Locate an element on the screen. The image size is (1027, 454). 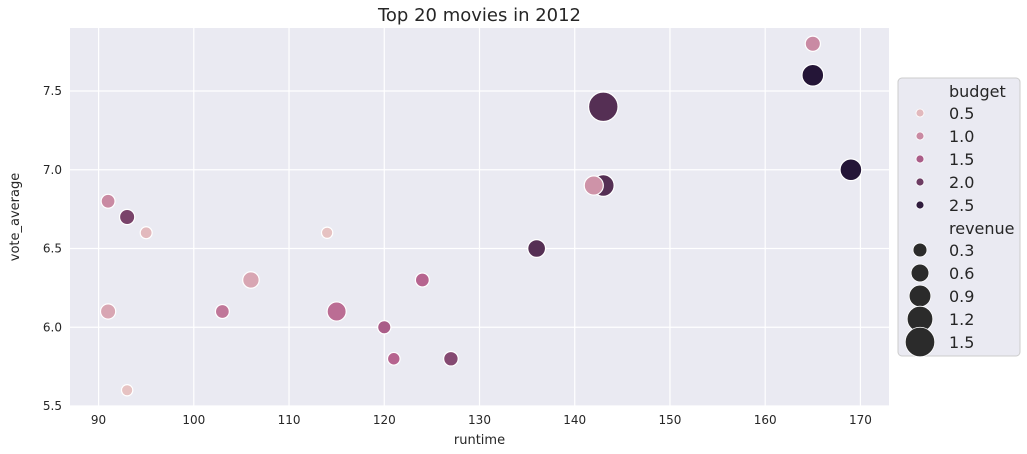
chart-title: Top 20 movies in 2012 is located at coordinates (479, 15).